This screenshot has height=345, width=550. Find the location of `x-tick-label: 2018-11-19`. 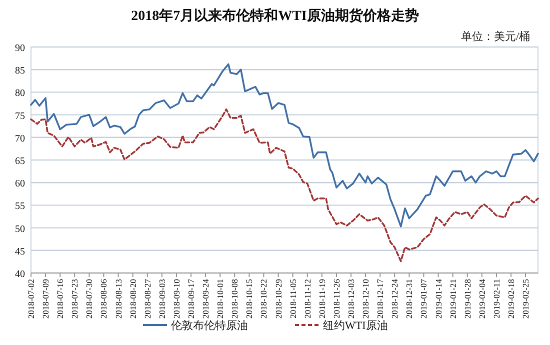

x-tick-label: 2018-11-19 is located at coordinates (321, 298).